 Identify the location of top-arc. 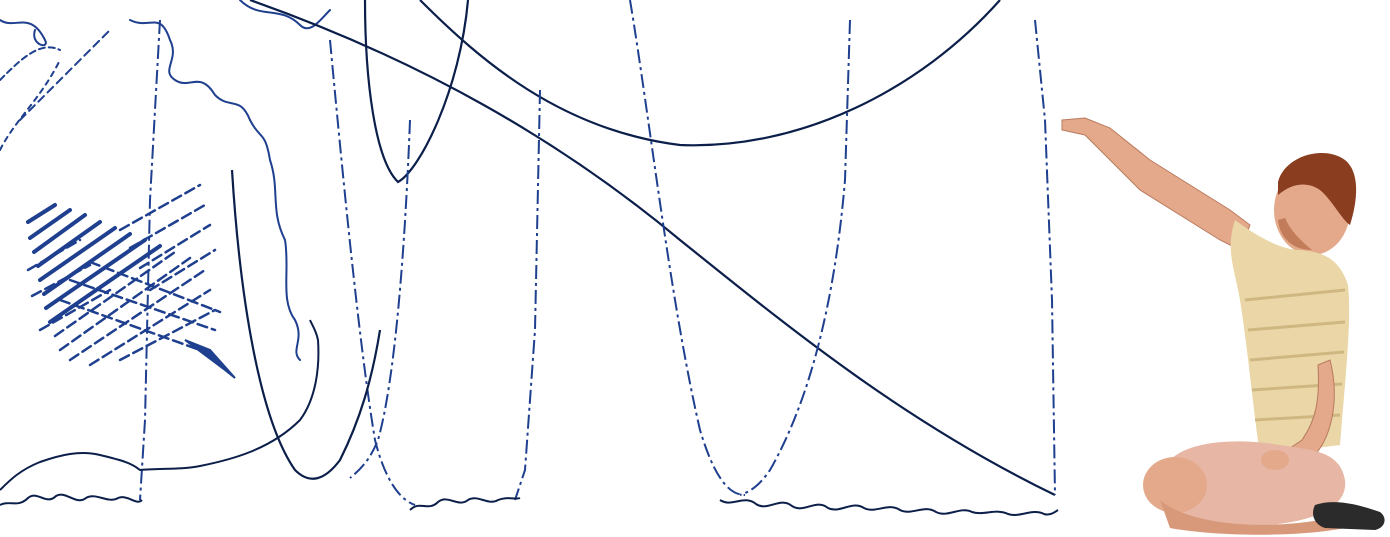
(710, 73).